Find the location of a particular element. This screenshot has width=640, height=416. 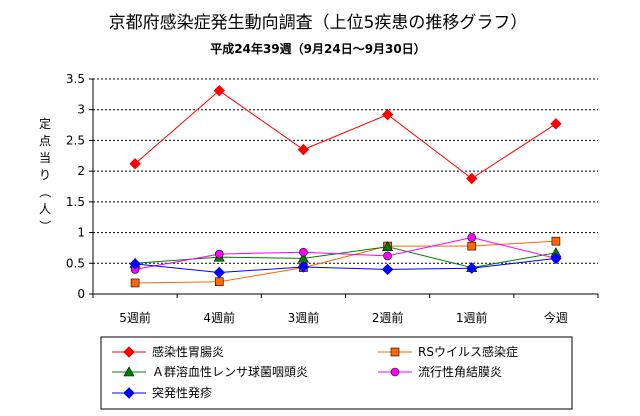

legend-label: RSウイルス感染症 is located at coordinates (468, 351).